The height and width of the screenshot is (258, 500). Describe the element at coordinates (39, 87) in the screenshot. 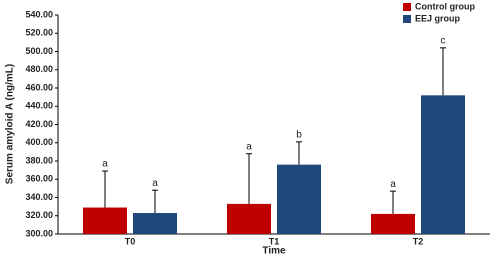

I see `y-tick-label: 460.00` at that location.